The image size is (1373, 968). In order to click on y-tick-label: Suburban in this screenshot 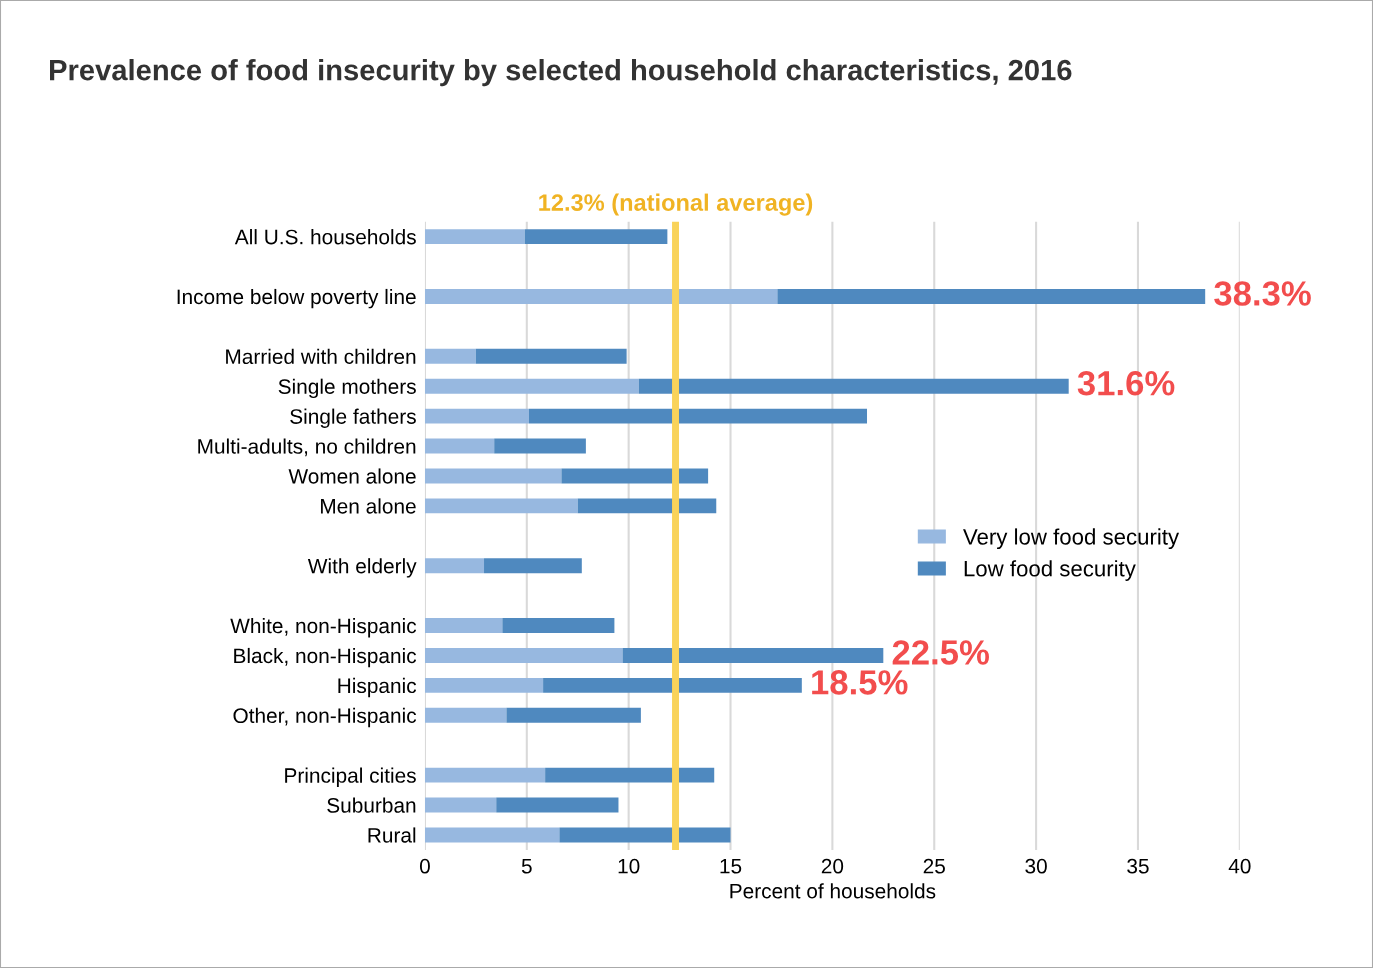, I will do `click(371, 805)`.